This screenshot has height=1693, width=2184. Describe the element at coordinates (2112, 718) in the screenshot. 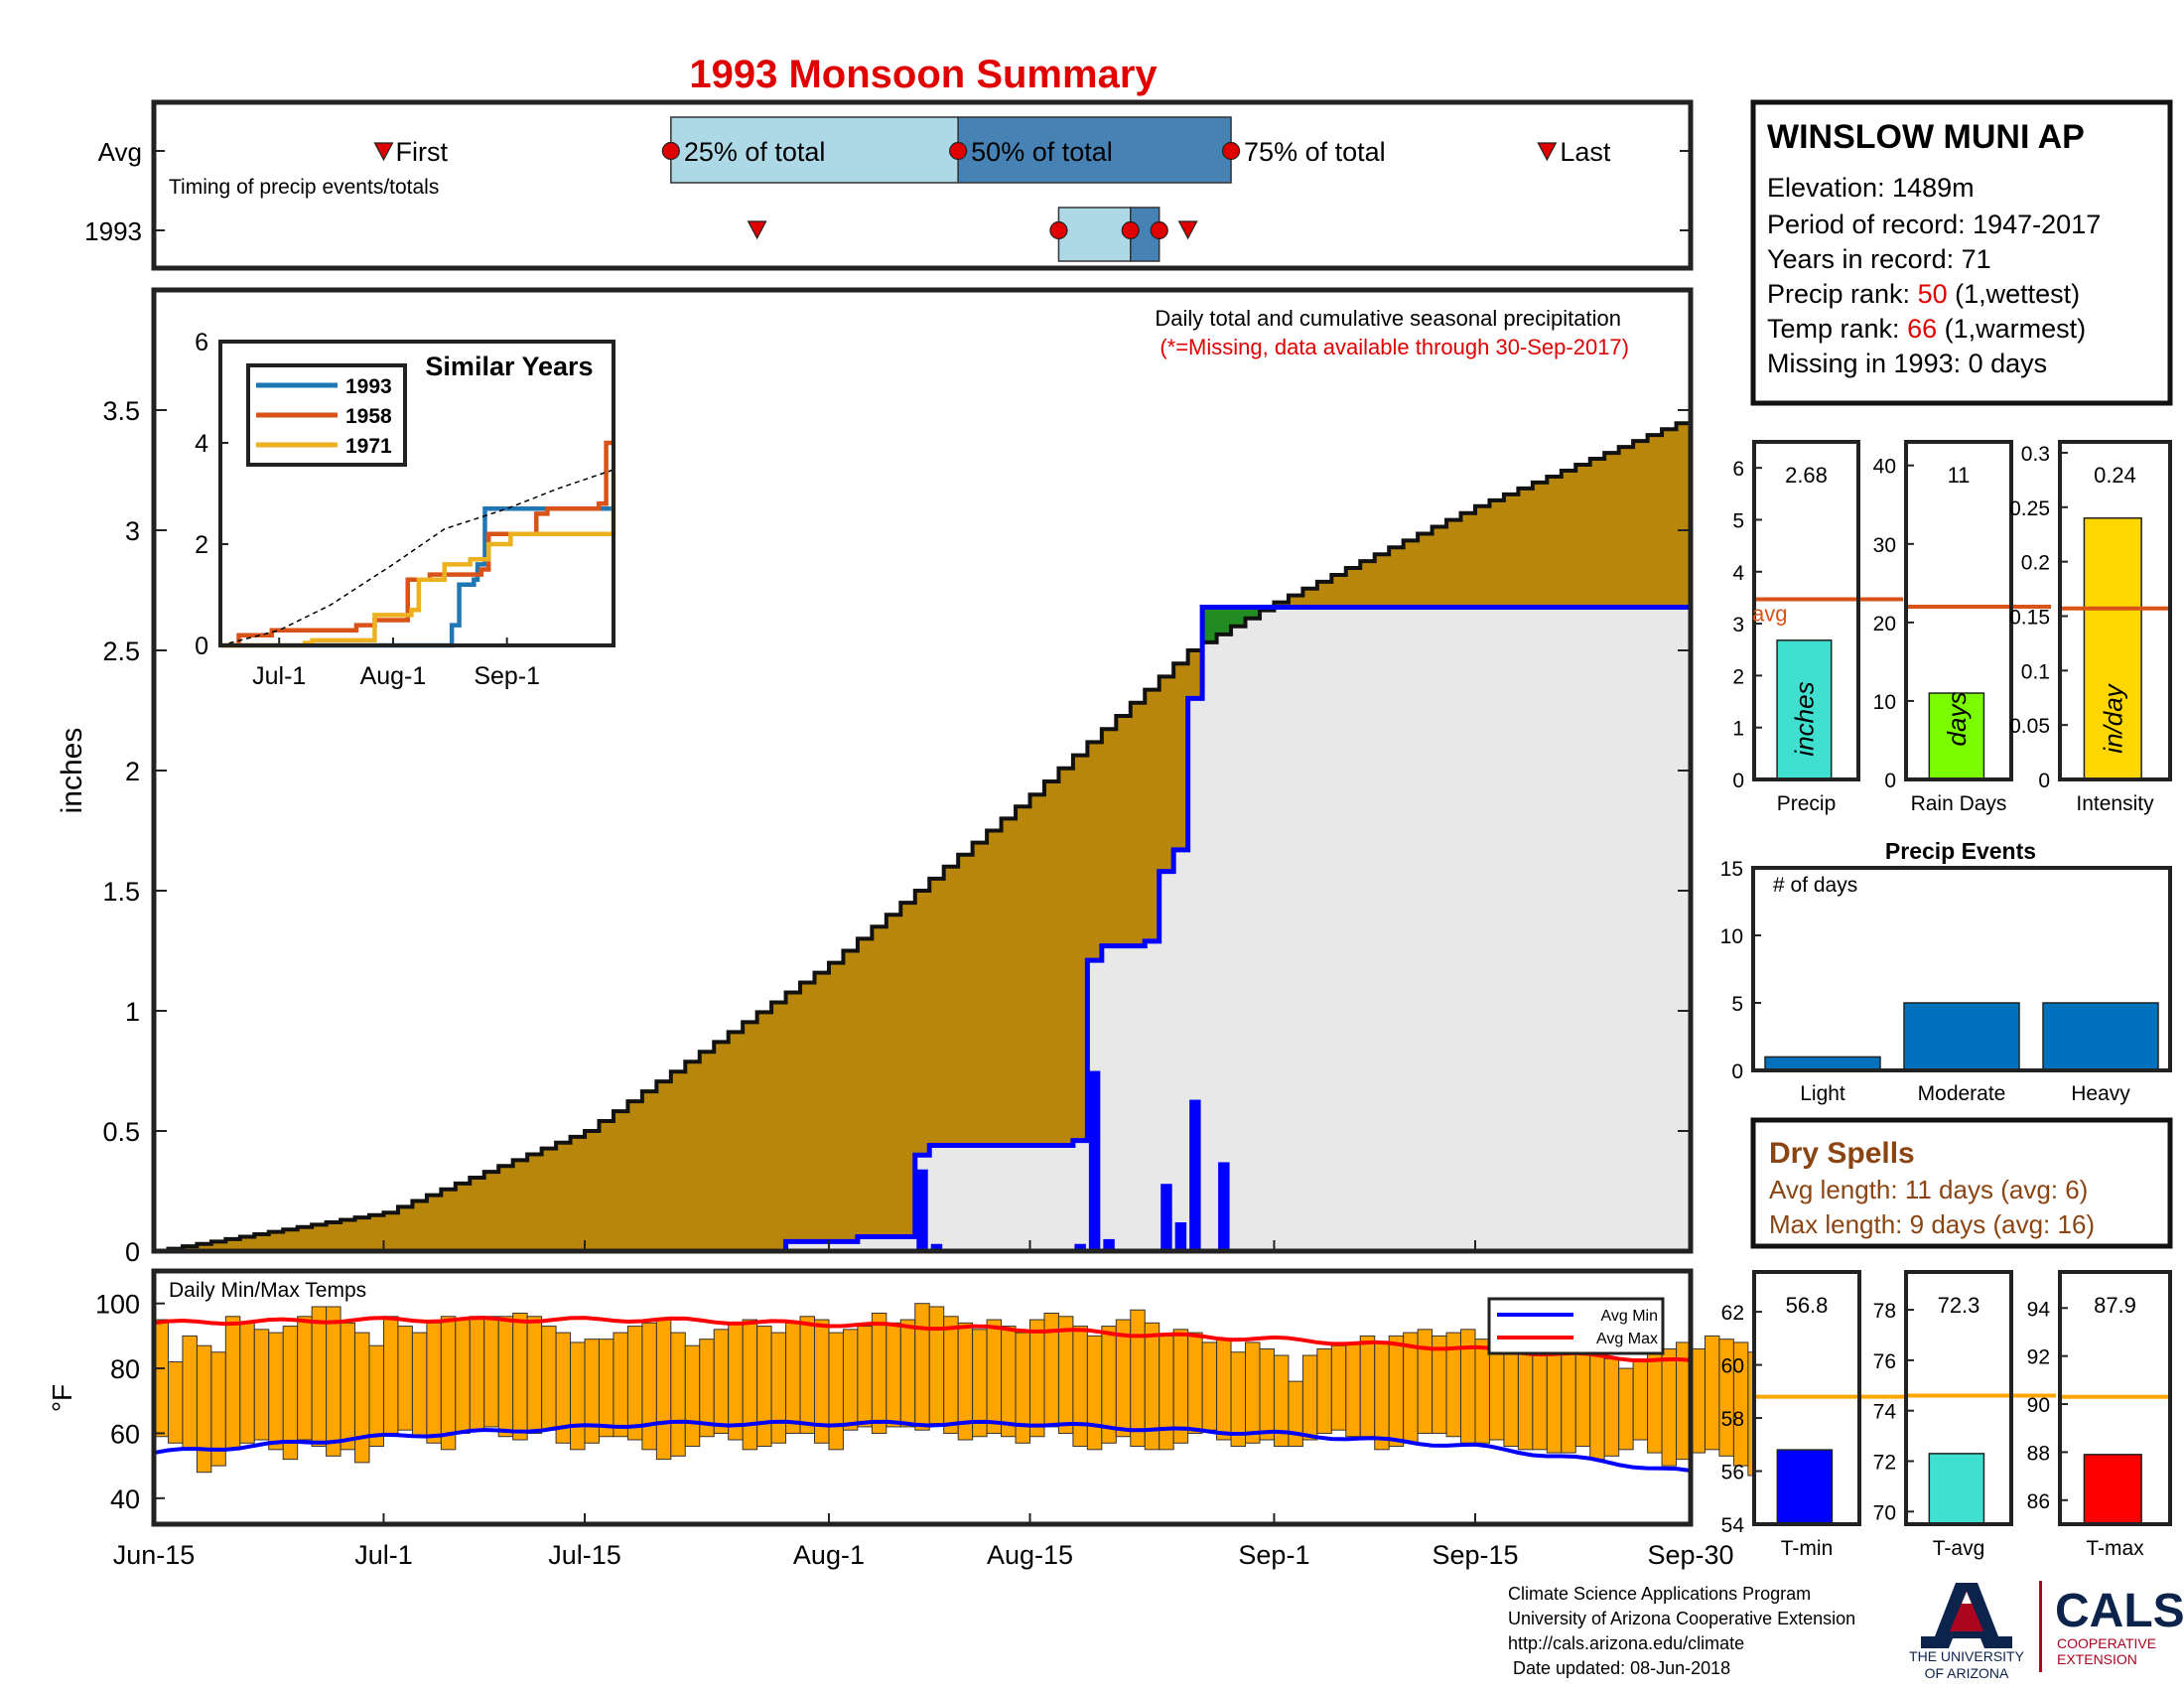

I see `small-chart-bar-label: in/day` at that location.